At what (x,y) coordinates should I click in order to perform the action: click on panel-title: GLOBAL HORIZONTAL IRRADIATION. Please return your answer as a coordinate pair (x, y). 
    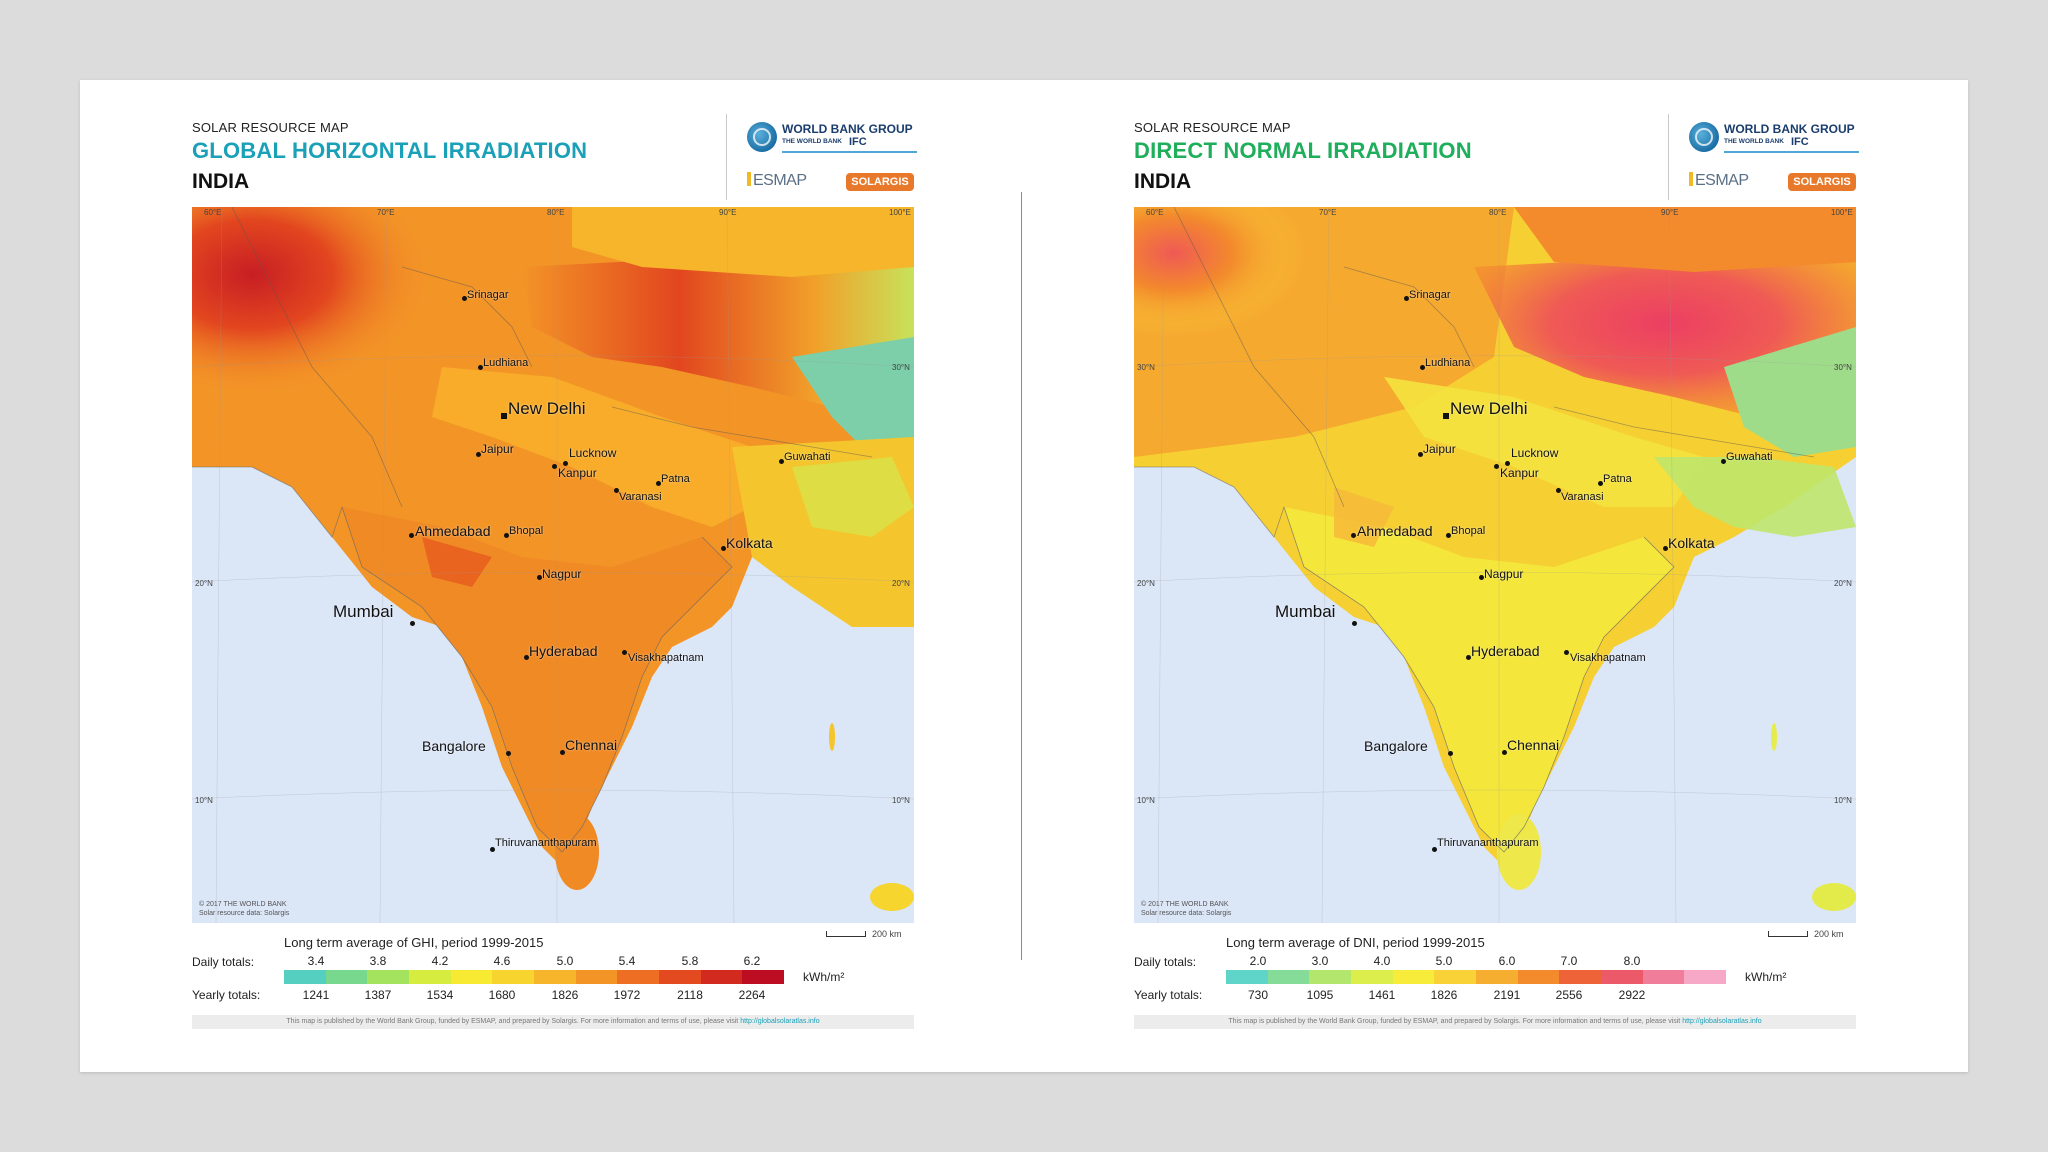
    Looking at the image, I should click on (390, 150).